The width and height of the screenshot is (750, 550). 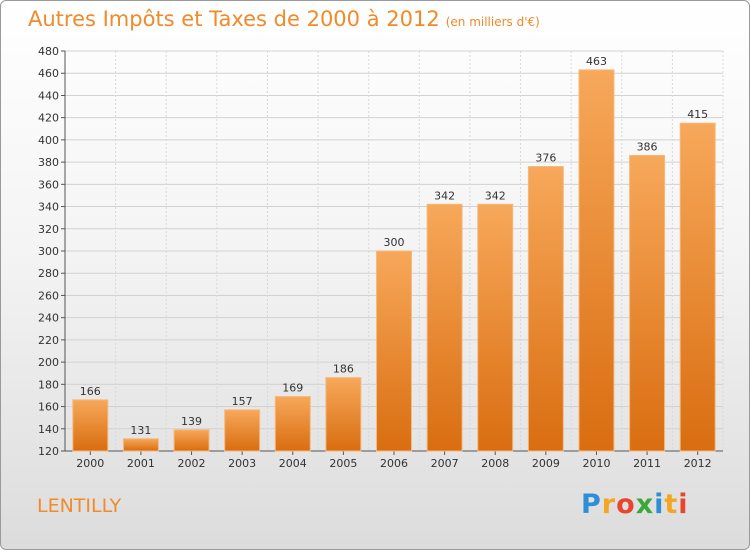 What do you see at coordinates (48, 118) in the screenshot?
I see `y-tick-label: 420` at bounding box center [48, 118].